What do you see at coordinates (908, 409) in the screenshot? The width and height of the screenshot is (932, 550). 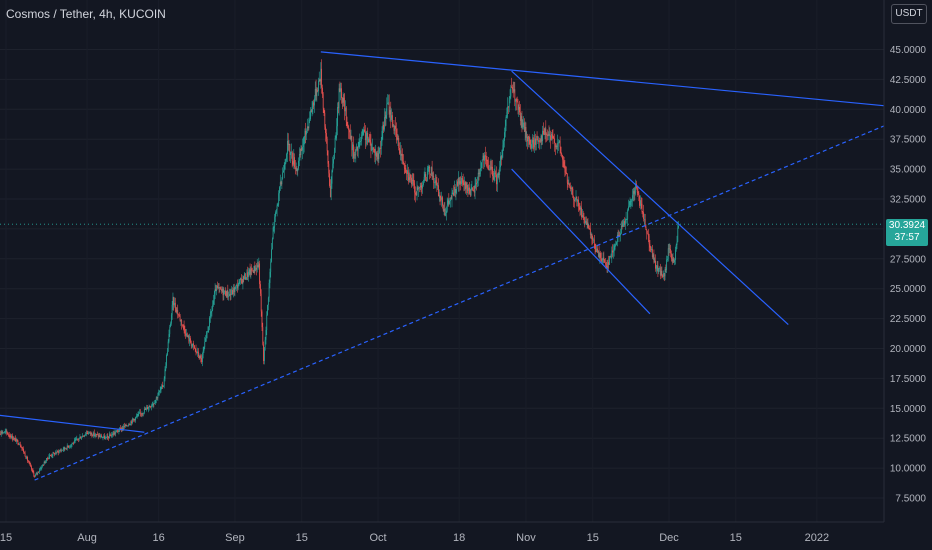 I see `price-tick-label: 15.0000` at bounding box center [908, 409].